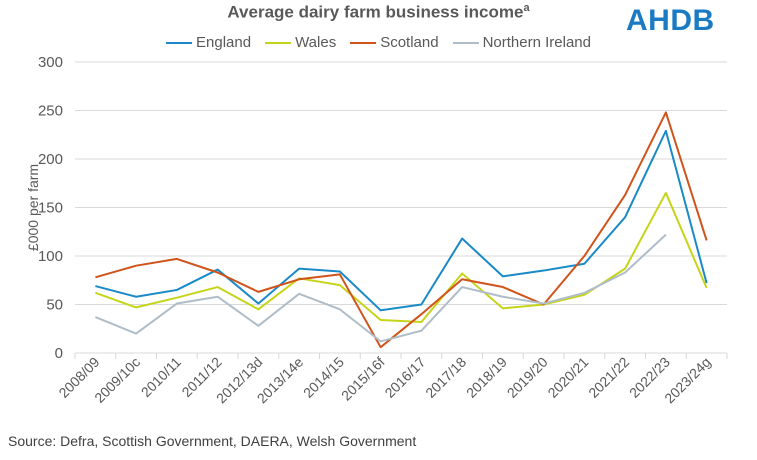 This screenshot has width=757, height=460. I want to click on legend-label: Wales, so click(316, 42).